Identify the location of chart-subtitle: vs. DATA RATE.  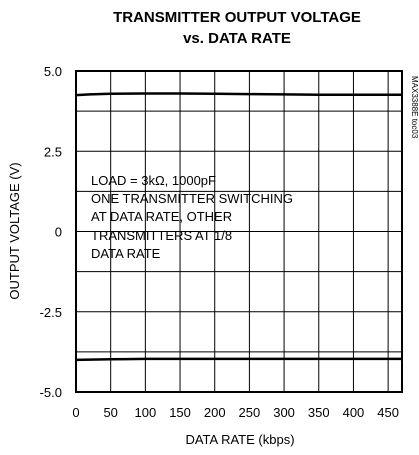
(237, 38).